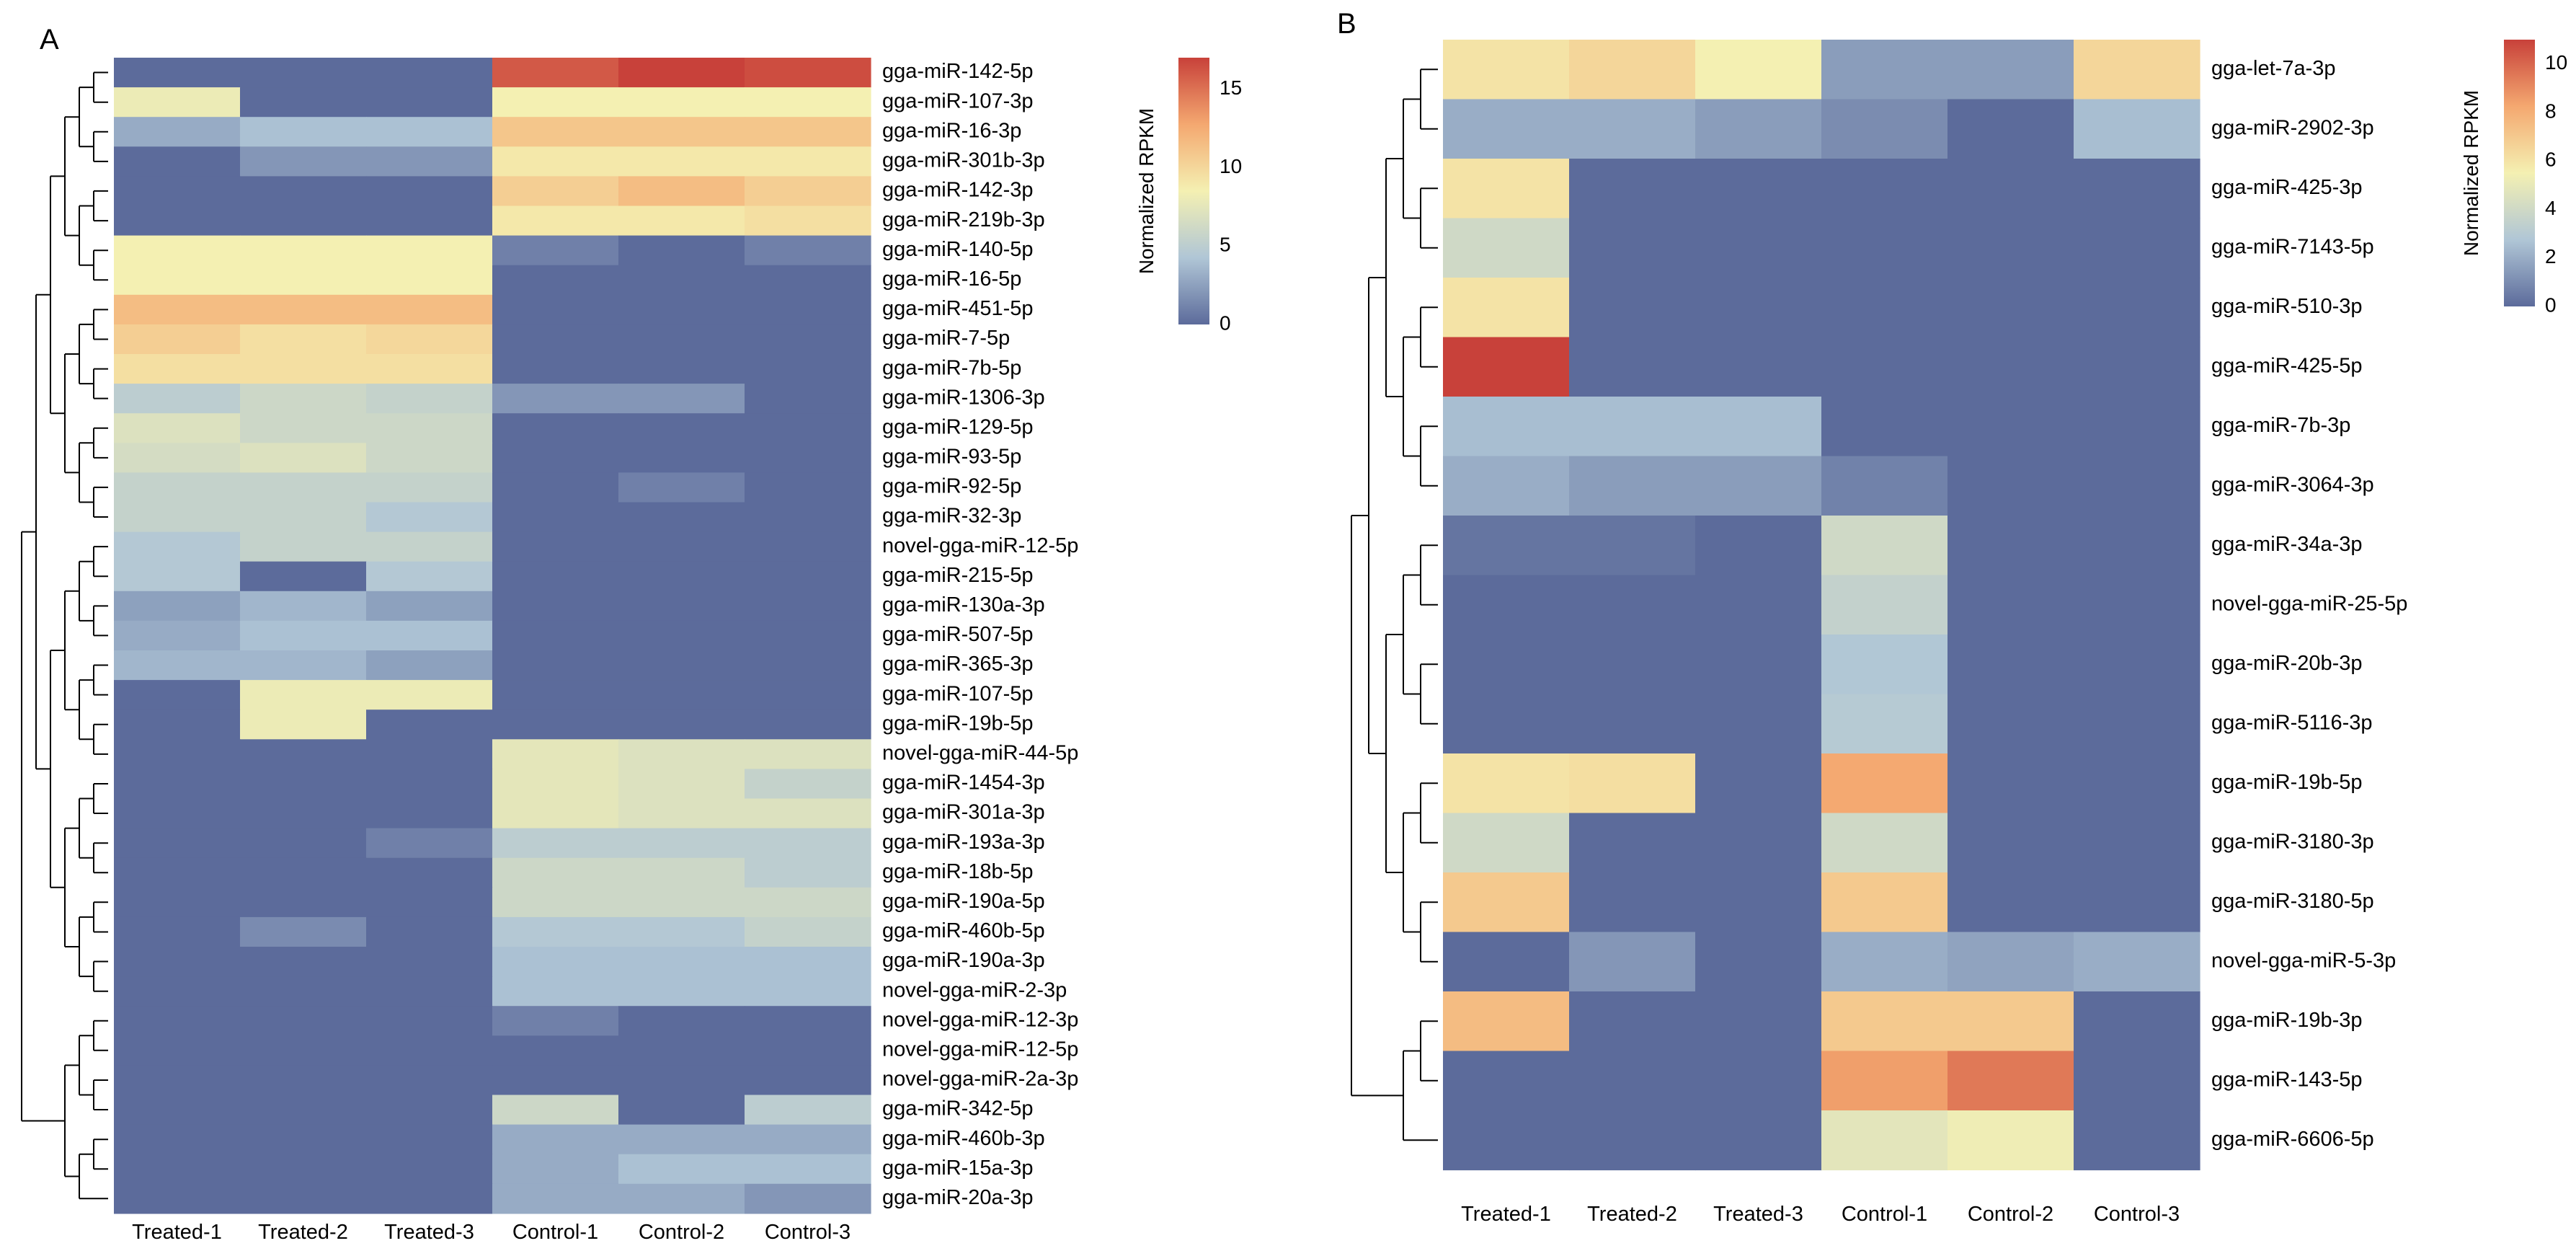 This screenshot has width=2576, height=1251. What do you see at coordinates (1188, 196) in the screenshot?
I see `panel-a-colorbar: 0 5 10 15 Normalized RPKM` at bounding box center [1188, 196].